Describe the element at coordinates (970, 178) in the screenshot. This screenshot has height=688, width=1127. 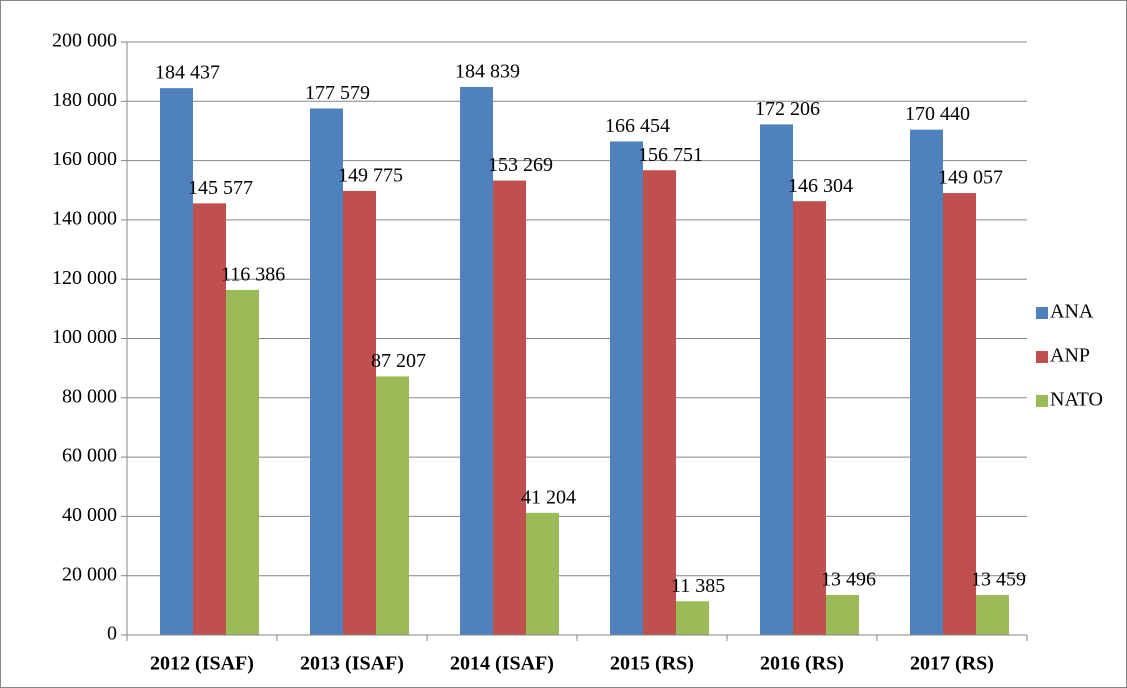
I see `data-label: 149 057` at that location.